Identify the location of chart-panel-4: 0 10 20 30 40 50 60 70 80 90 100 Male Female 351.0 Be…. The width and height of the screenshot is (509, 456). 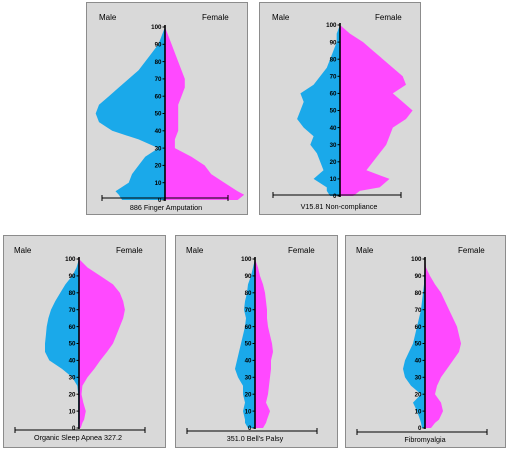
(256, 341).